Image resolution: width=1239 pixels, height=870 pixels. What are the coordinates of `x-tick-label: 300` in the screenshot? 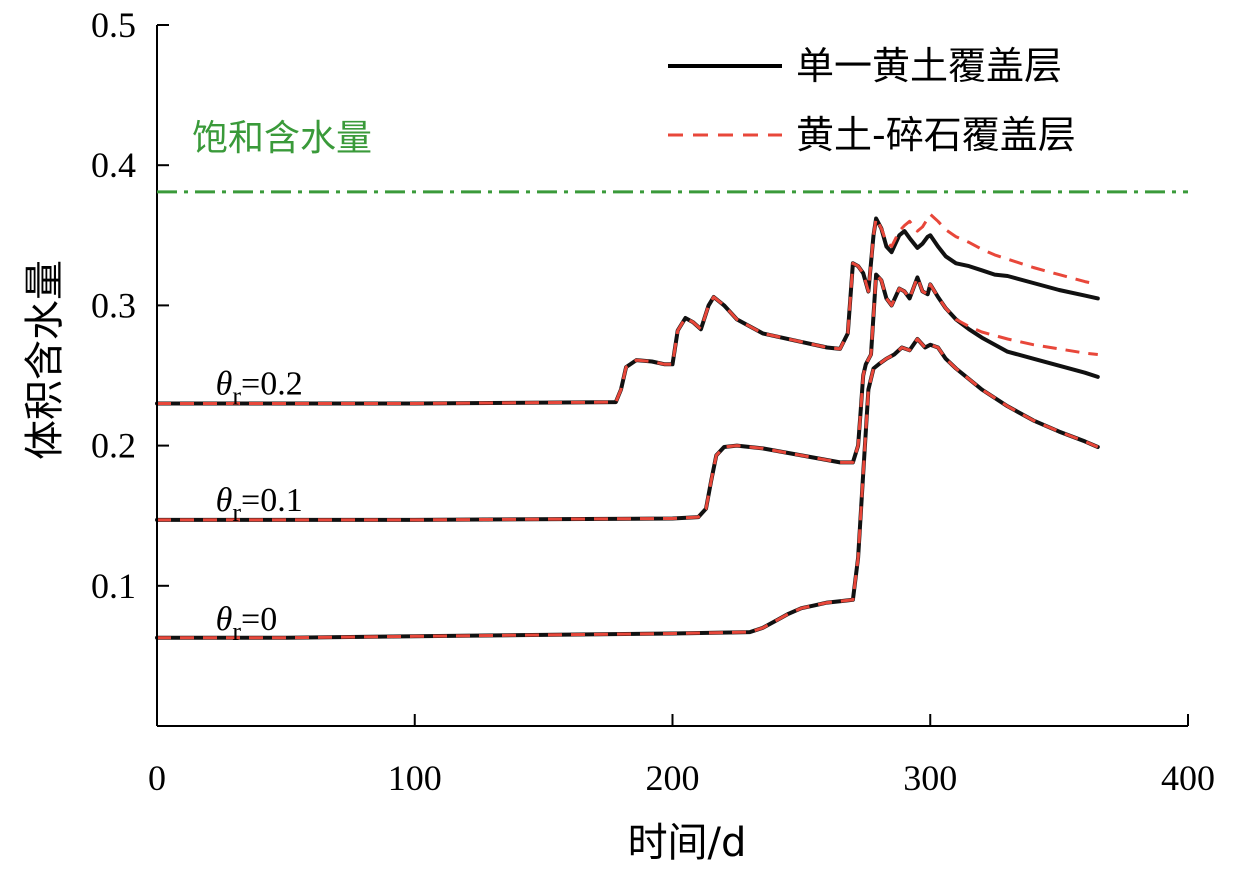 It's located at (930, 778).